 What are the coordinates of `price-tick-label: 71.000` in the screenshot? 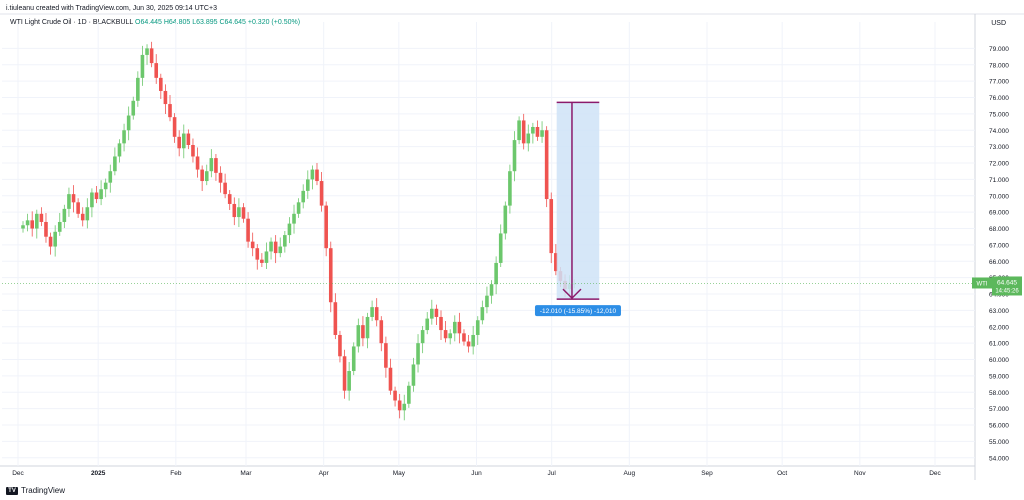 It's located at (999, 180).